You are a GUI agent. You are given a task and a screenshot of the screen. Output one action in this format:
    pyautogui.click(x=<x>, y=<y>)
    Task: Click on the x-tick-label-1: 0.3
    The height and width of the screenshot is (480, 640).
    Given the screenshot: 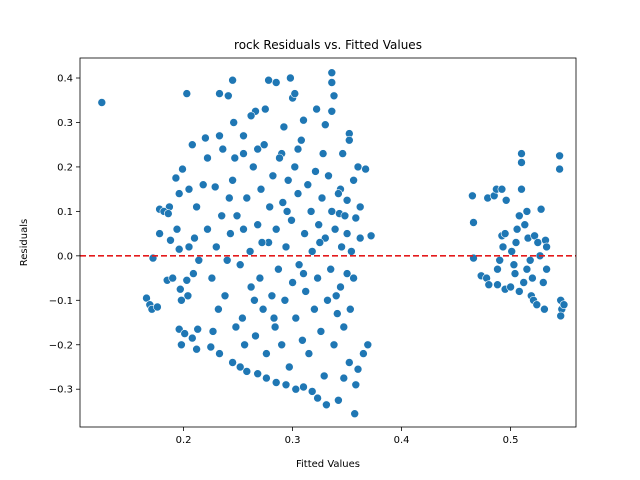 What is the action you would take?
    pyautogui.click(x=293, y=440)
    